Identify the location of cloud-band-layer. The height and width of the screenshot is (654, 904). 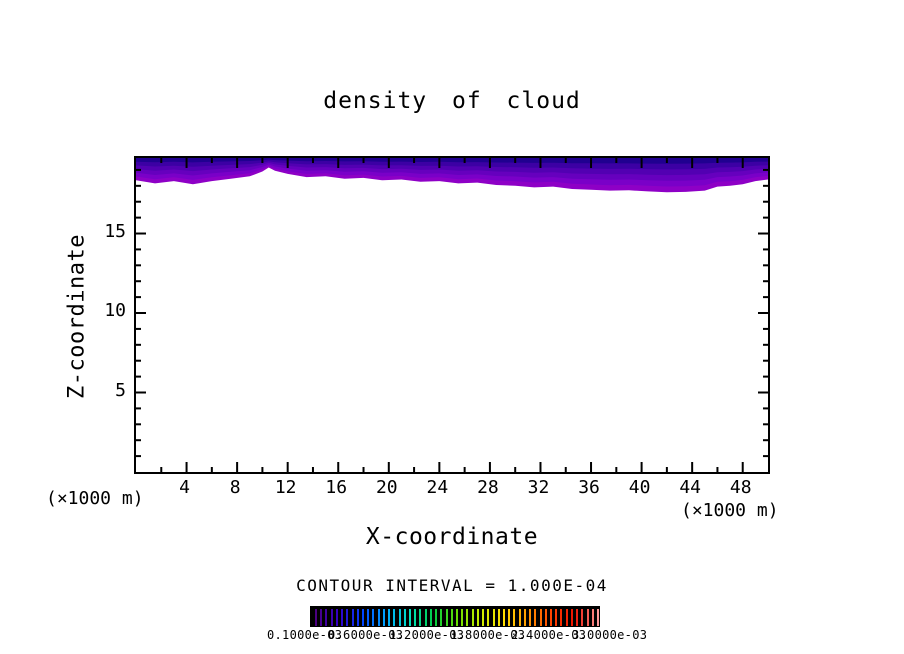
(452, 161).